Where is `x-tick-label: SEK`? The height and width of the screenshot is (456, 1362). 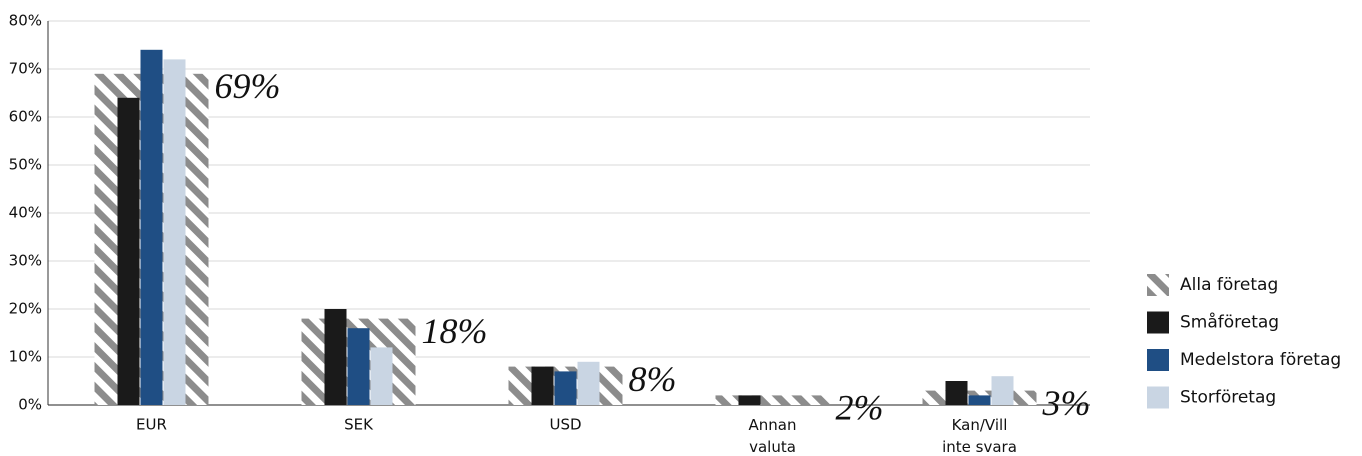
x-tick-label: SEK is located at coordinates (359, 425).